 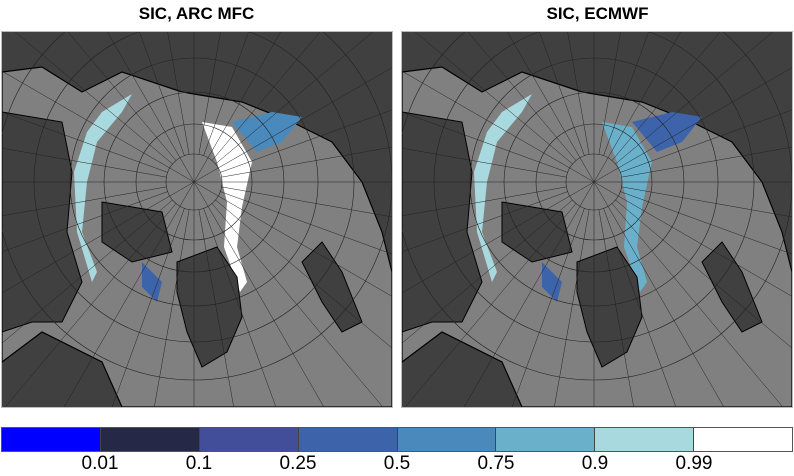 I want to click on colorbar-tick-label: 0.5, so click(x=397, y=463).